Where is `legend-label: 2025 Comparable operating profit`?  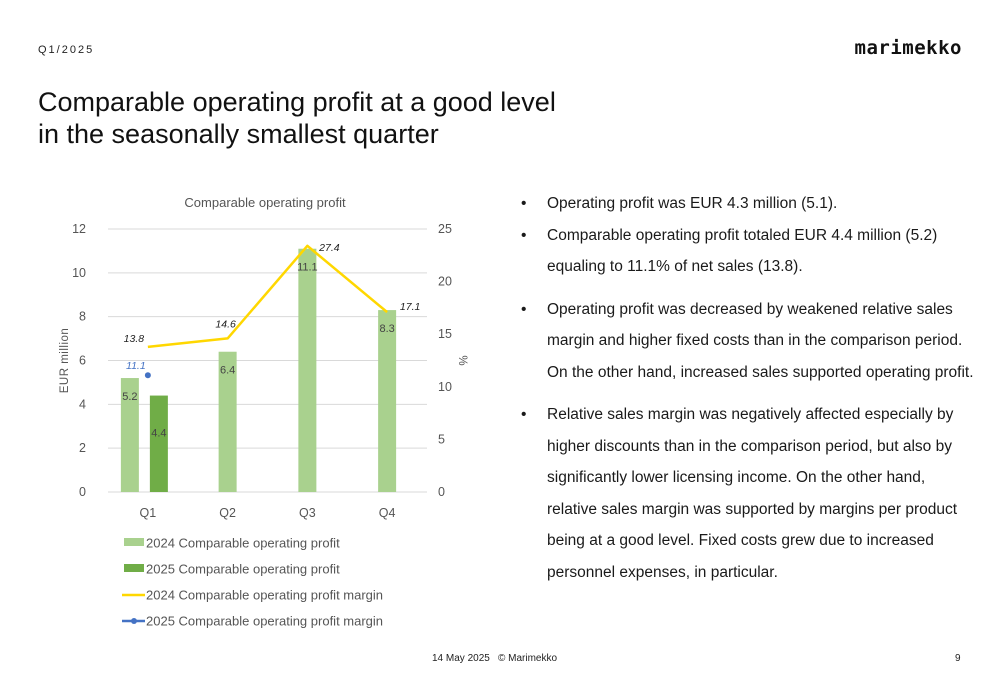
legend-label: 2025 Comparable operating profit is located at coordinates (243, 569).